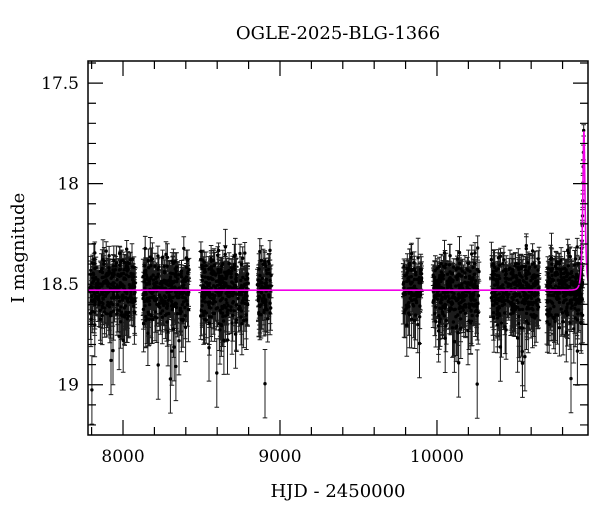 This screenshot has width=600, height=512. What do you see at coordinates (122, 457) in the screenshot?
I see `x-tick-label: 8000` at bounding box center [122, 457].